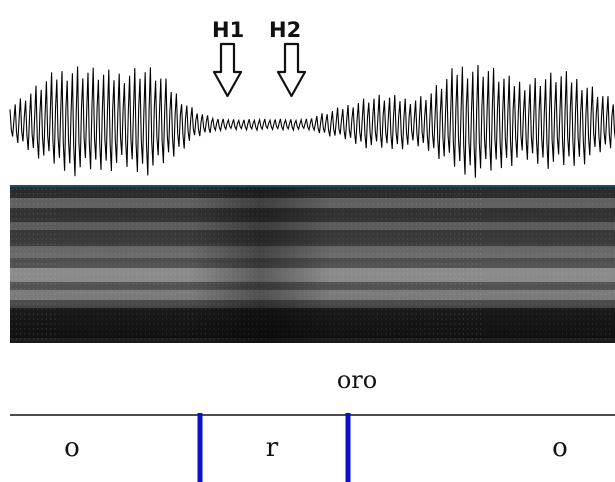 Image resolution: width=615 pixels, height=482 pixels. Describe the element at coordinates (260, 264) in the screenshot. I see `spectrogram-consonant-shade` at that location.